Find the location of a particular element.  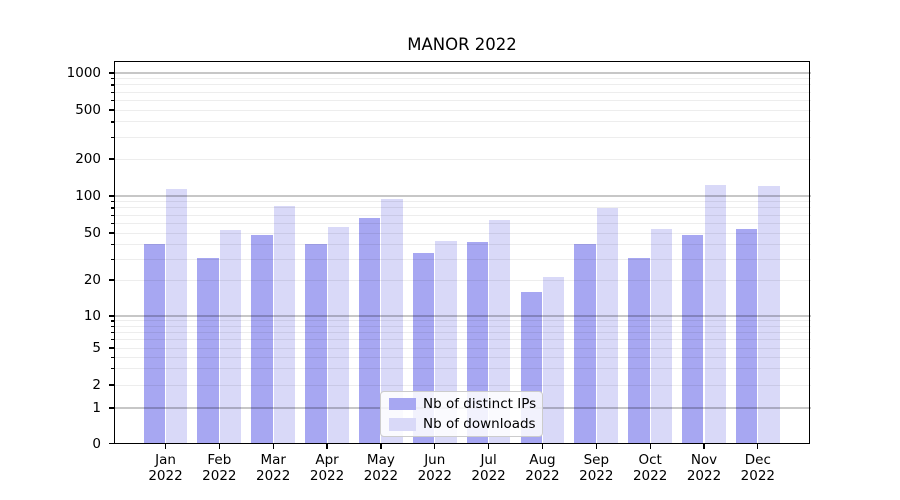

legend: Nb of distinct IPs Nb of downloads is located at coordinates (461, 414).